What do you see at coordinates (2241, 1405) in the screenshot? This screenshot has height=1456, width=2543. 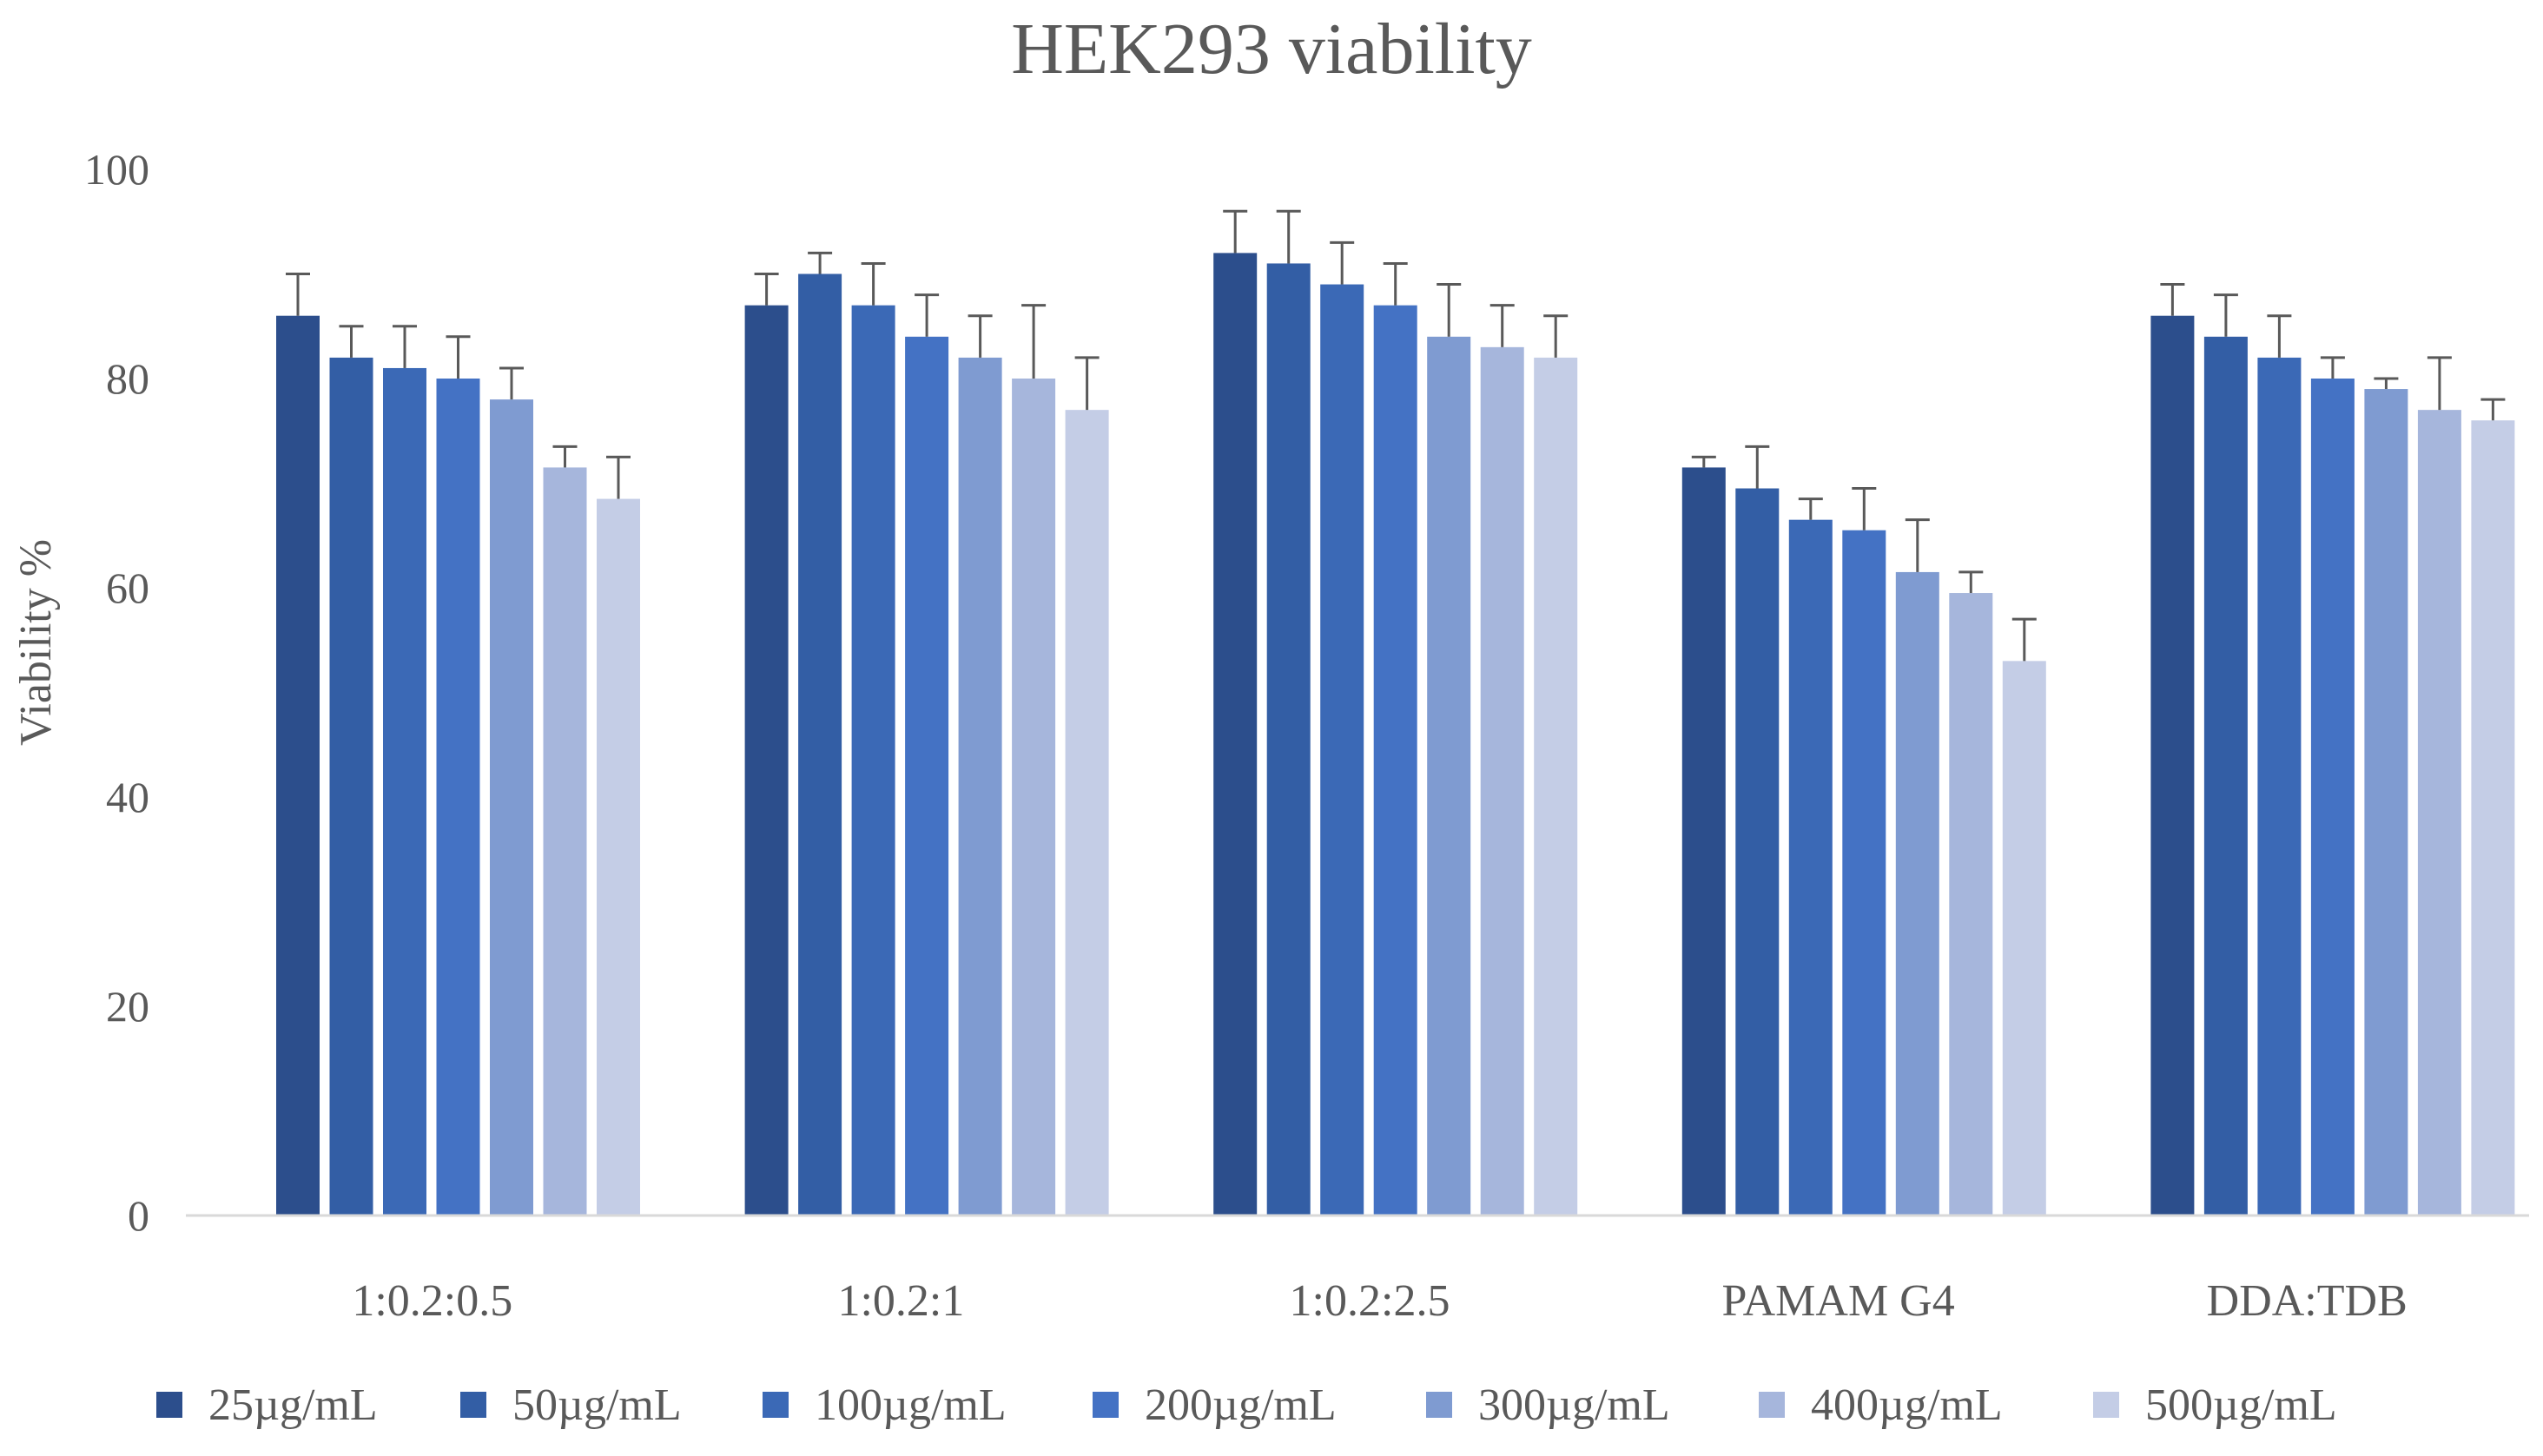 I see `legend-label: 500µg/mL` at bounding box center [2241, 1405].